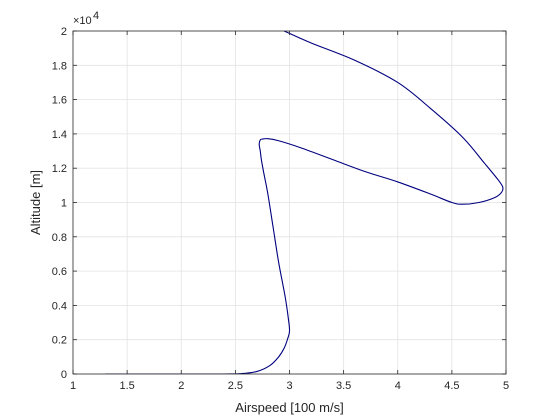  What do you see at coordinates (398, 386) in the screenshot?
I see `x-tick-label: 4` at bounding box center [398, 386].